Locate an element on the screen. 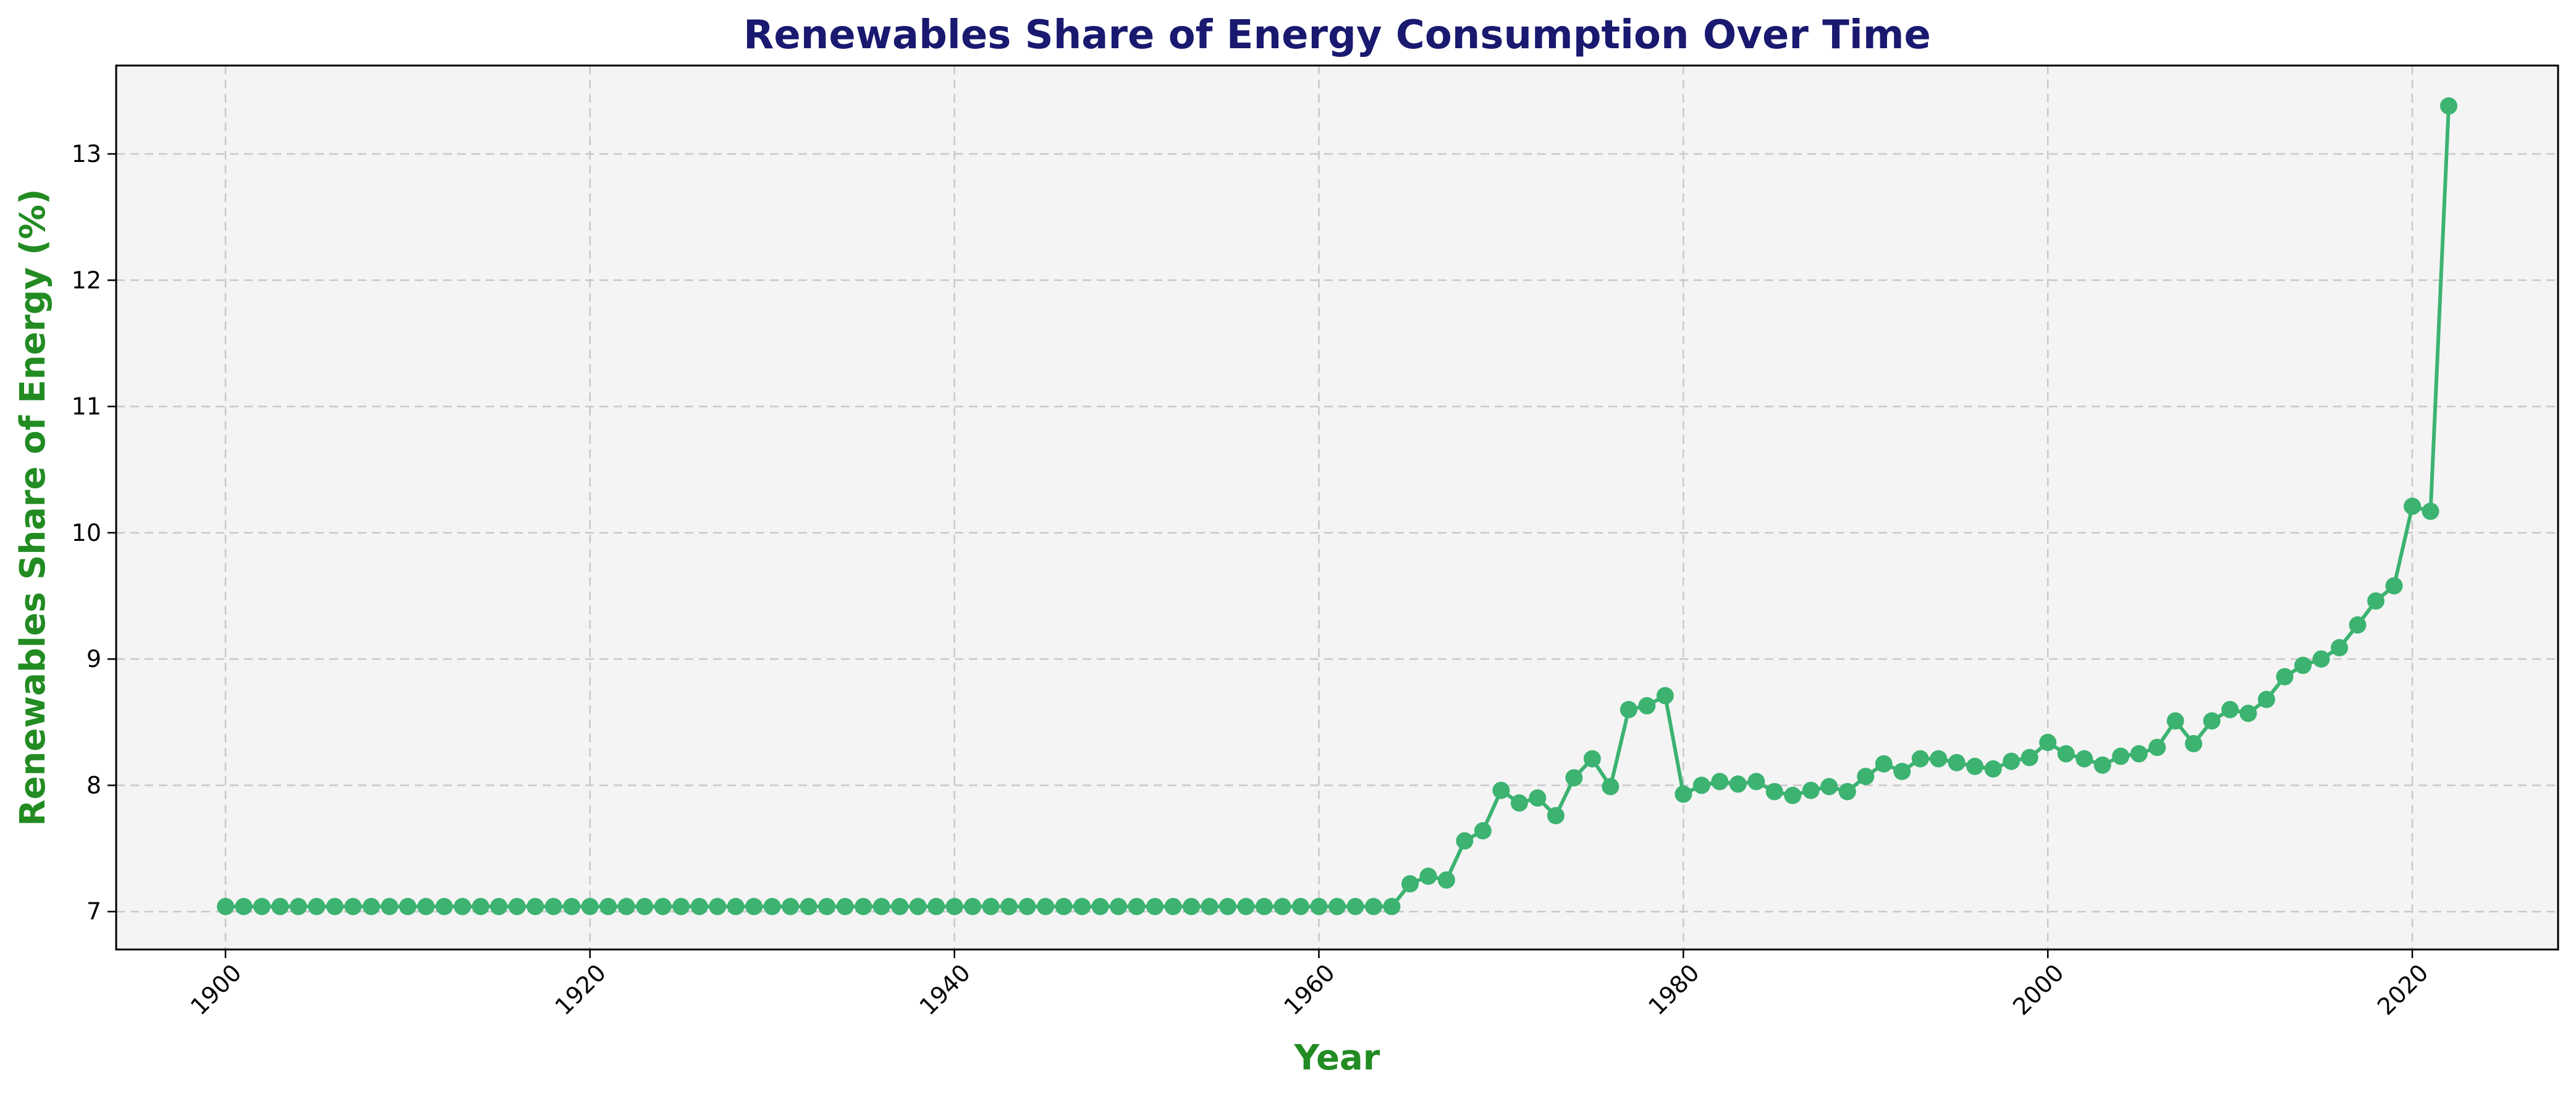 The image size is (2576, 1096). x-tick-label: 1960 is located at coordinates (1309, 990).